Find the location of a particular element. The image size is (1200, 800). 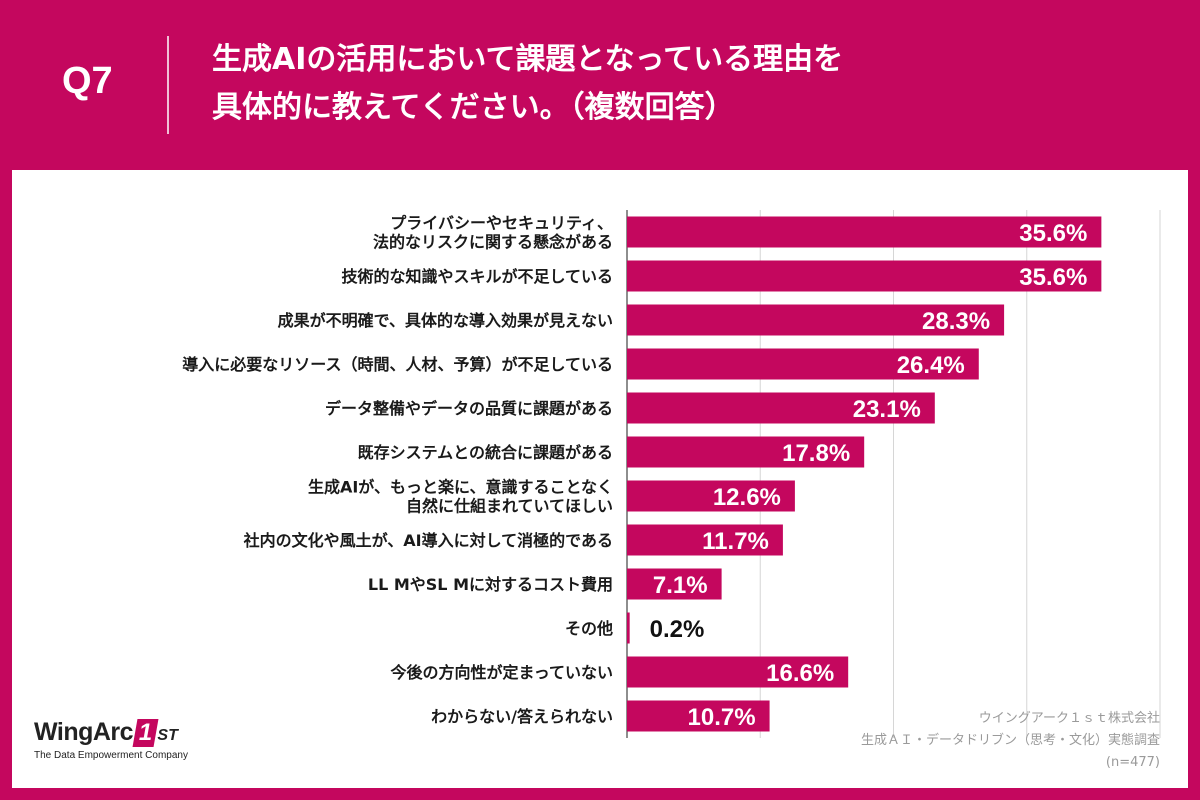

bar-value-label: 17.8% is located at coordinates (816, 453).